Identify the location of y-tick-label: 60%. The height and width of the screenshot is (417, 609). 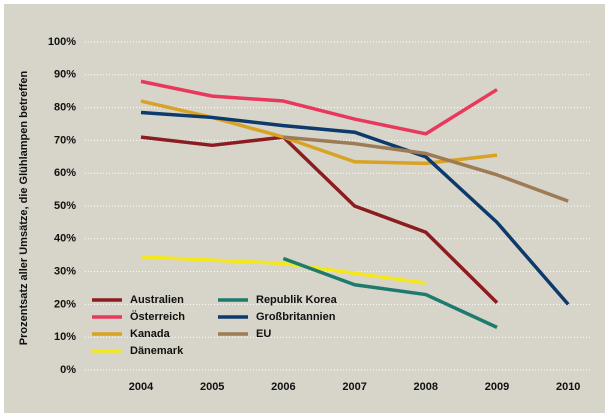
(65, 173).